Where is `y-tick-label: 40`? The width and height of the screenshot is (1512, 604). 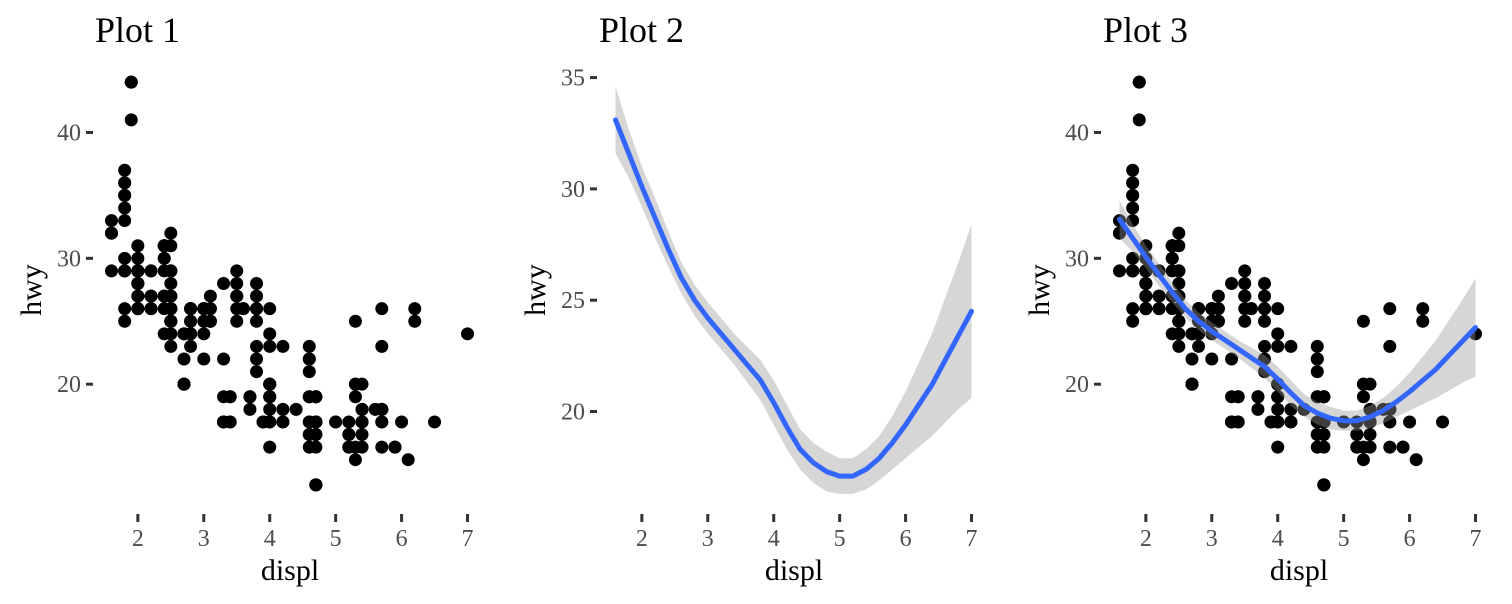 y-tick-label: 40 is located at coordinates (1077, 133).